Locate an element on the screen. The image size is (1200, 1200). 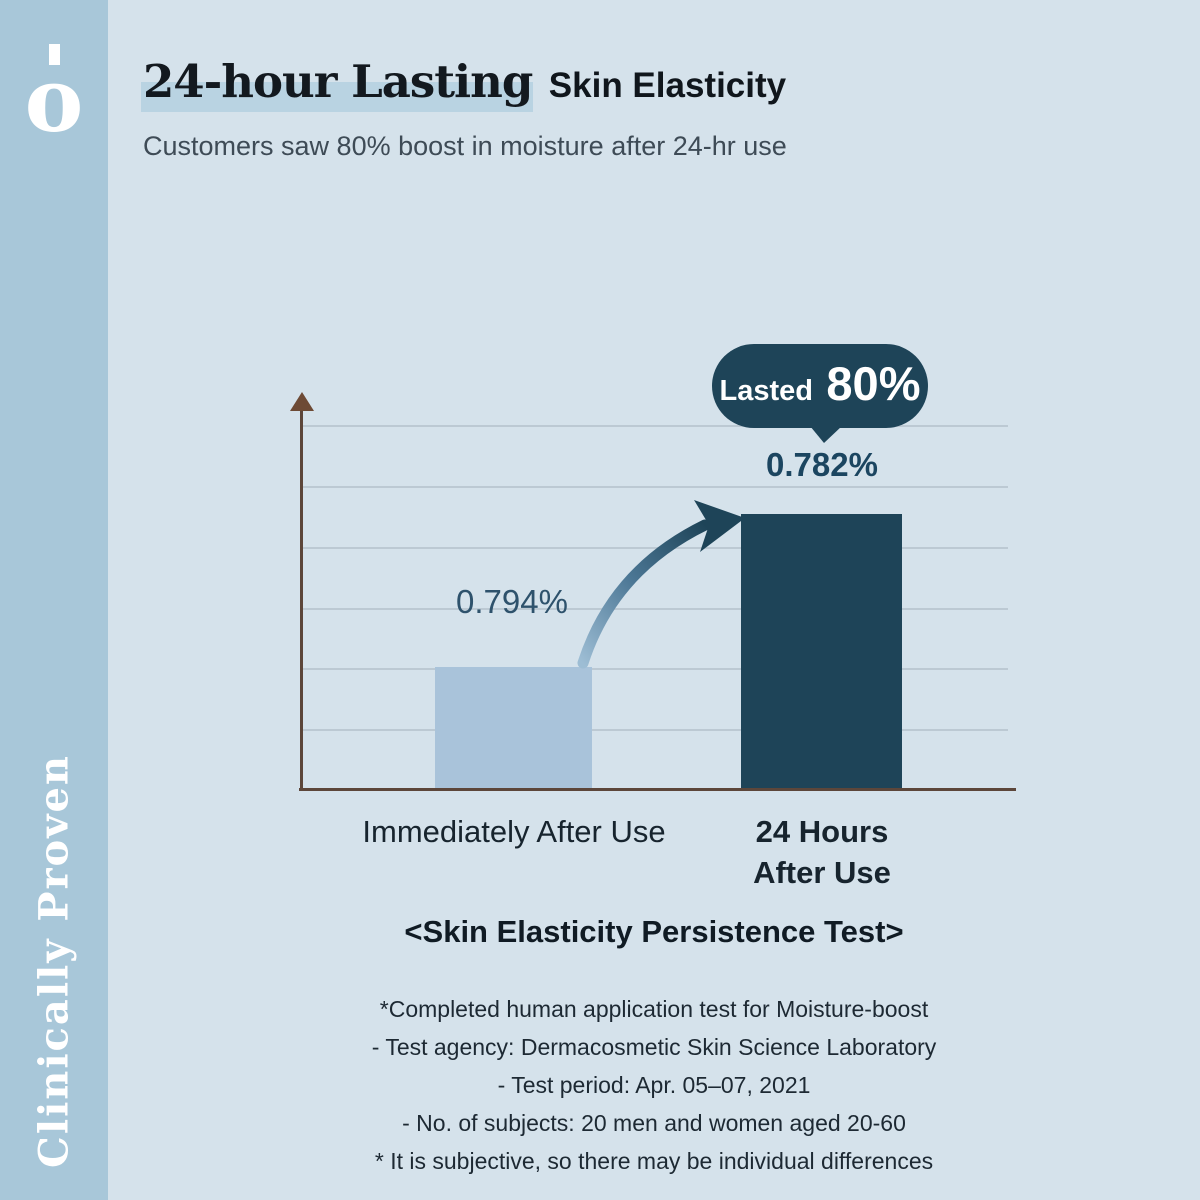
value-label-24-hours: 0.782% is located at coordinates (822, 464).